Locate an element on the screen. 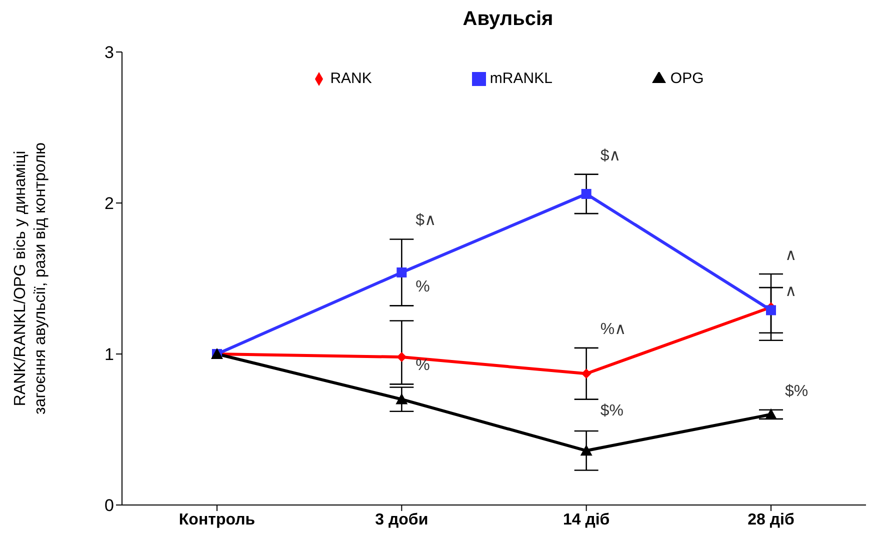  x-tick-label: 28 діб is located at coordinates (771, 519).